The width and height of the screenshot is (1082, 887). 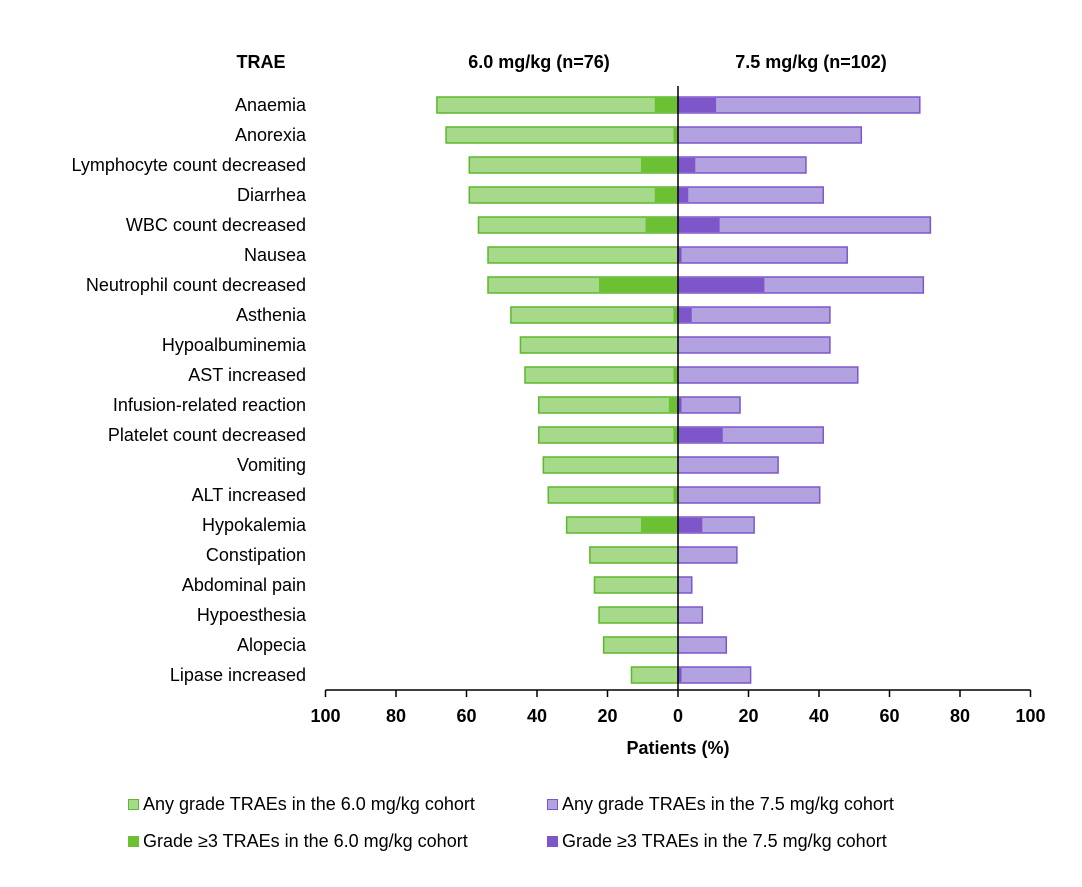 What do you see at coordinates (724, 841) in the screenshot?
I see `legend-label: Grade ≥3 TRAEs in the 7.5 mg/kg cohort` at bounding box center [724, 841].